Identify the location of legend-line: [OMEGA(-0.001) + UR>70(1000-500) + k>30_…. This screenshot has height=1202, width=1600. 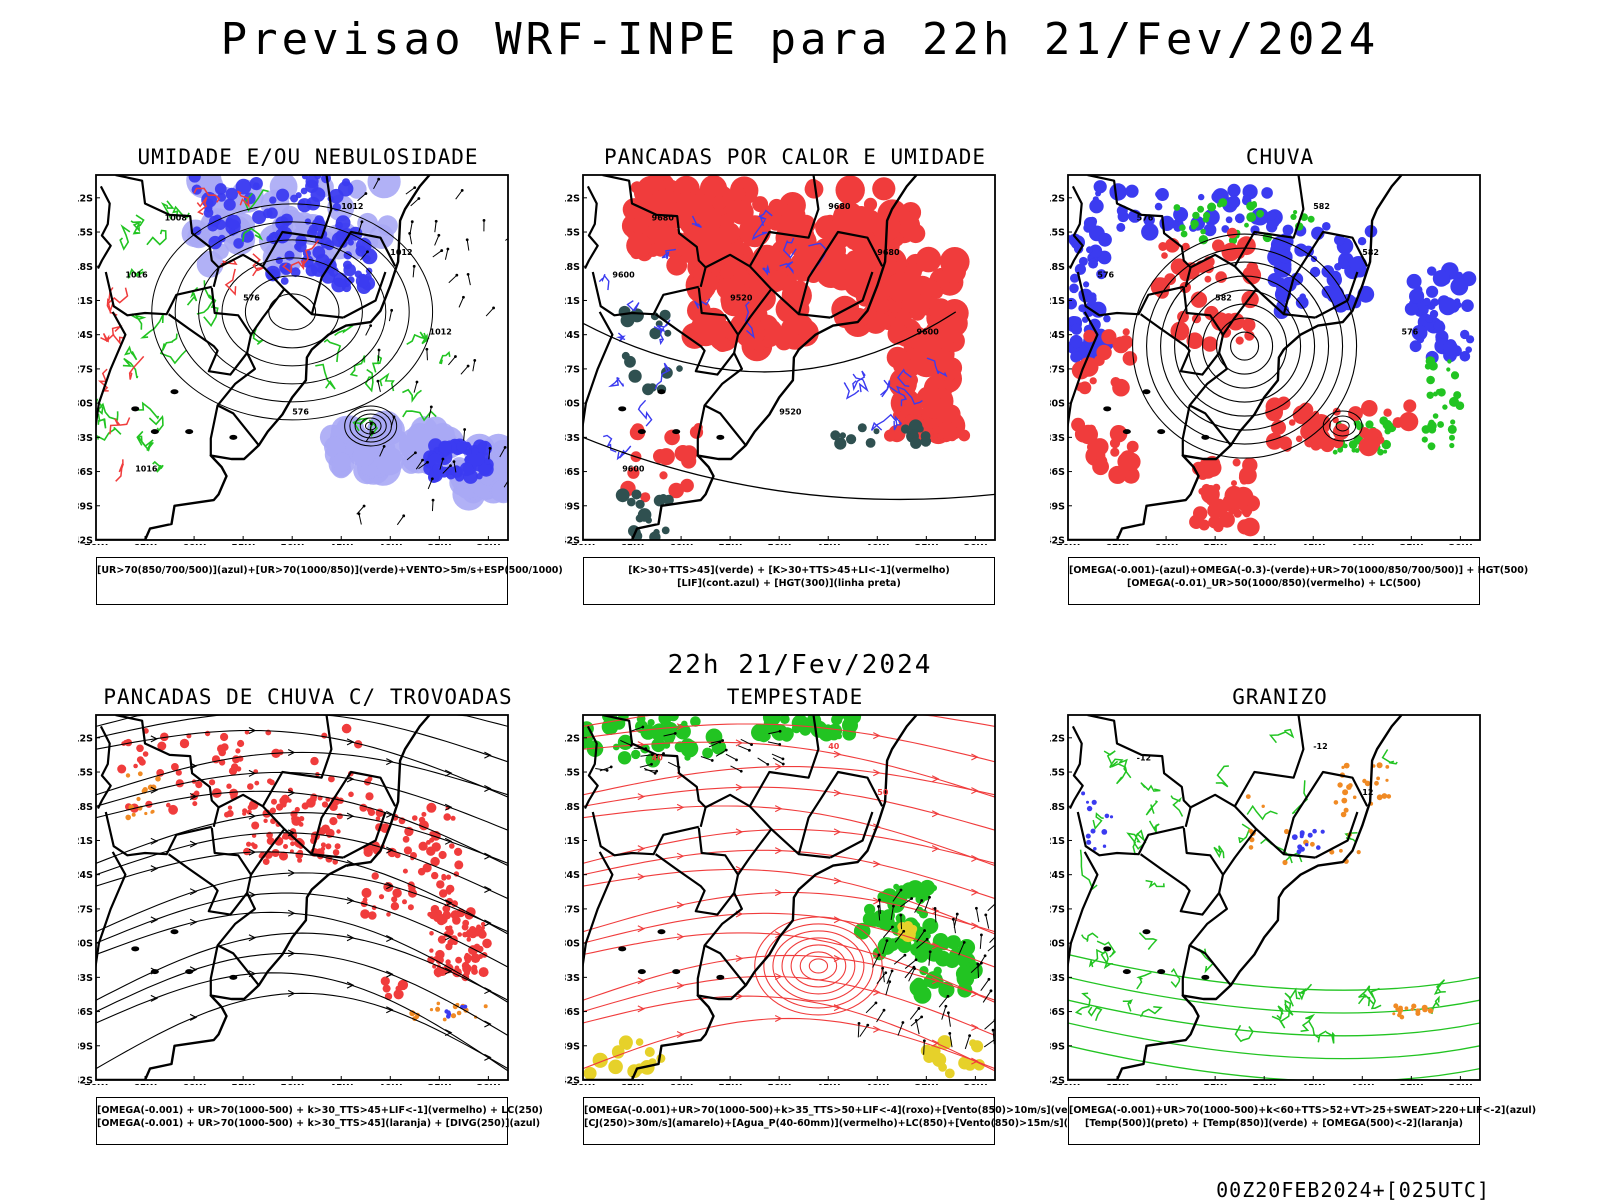
(302, 1110).